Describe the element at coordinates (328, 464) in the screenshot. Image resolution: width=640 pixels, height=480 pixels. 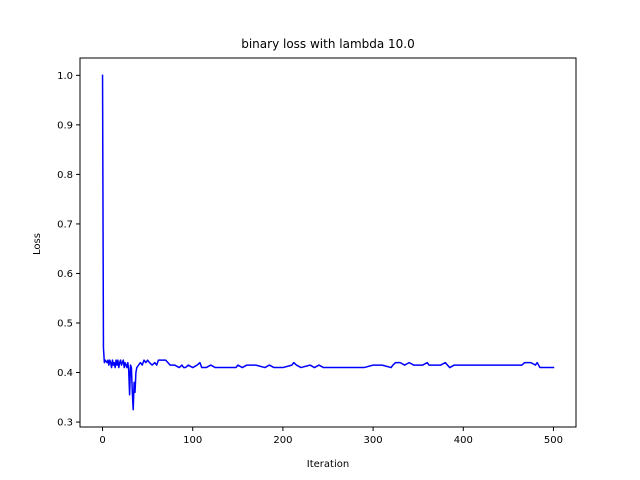
I see `x-axis-label: Iteration` at that location.